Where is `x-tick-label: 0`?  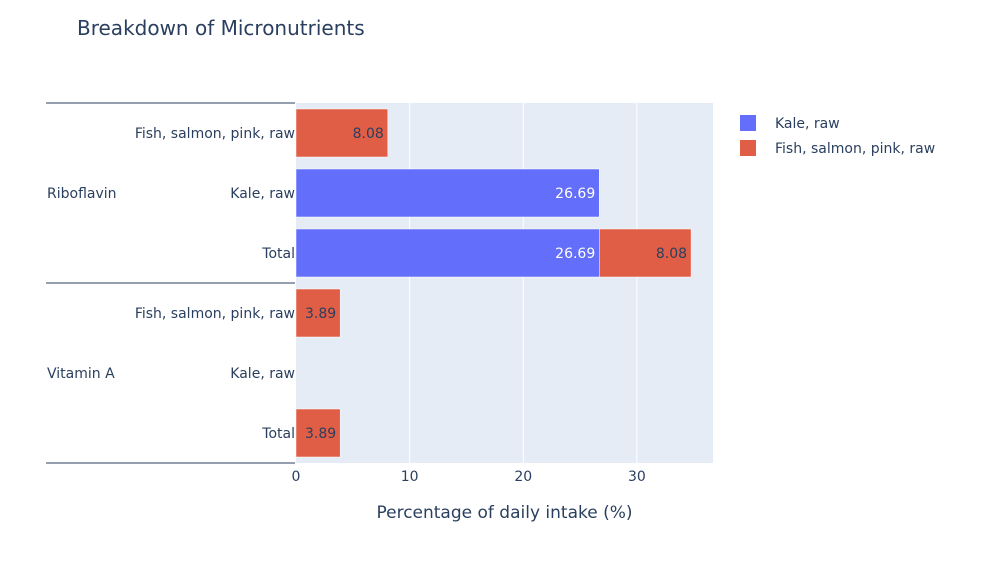
x-tick-label: 0 is located at coordinates (296, 477).